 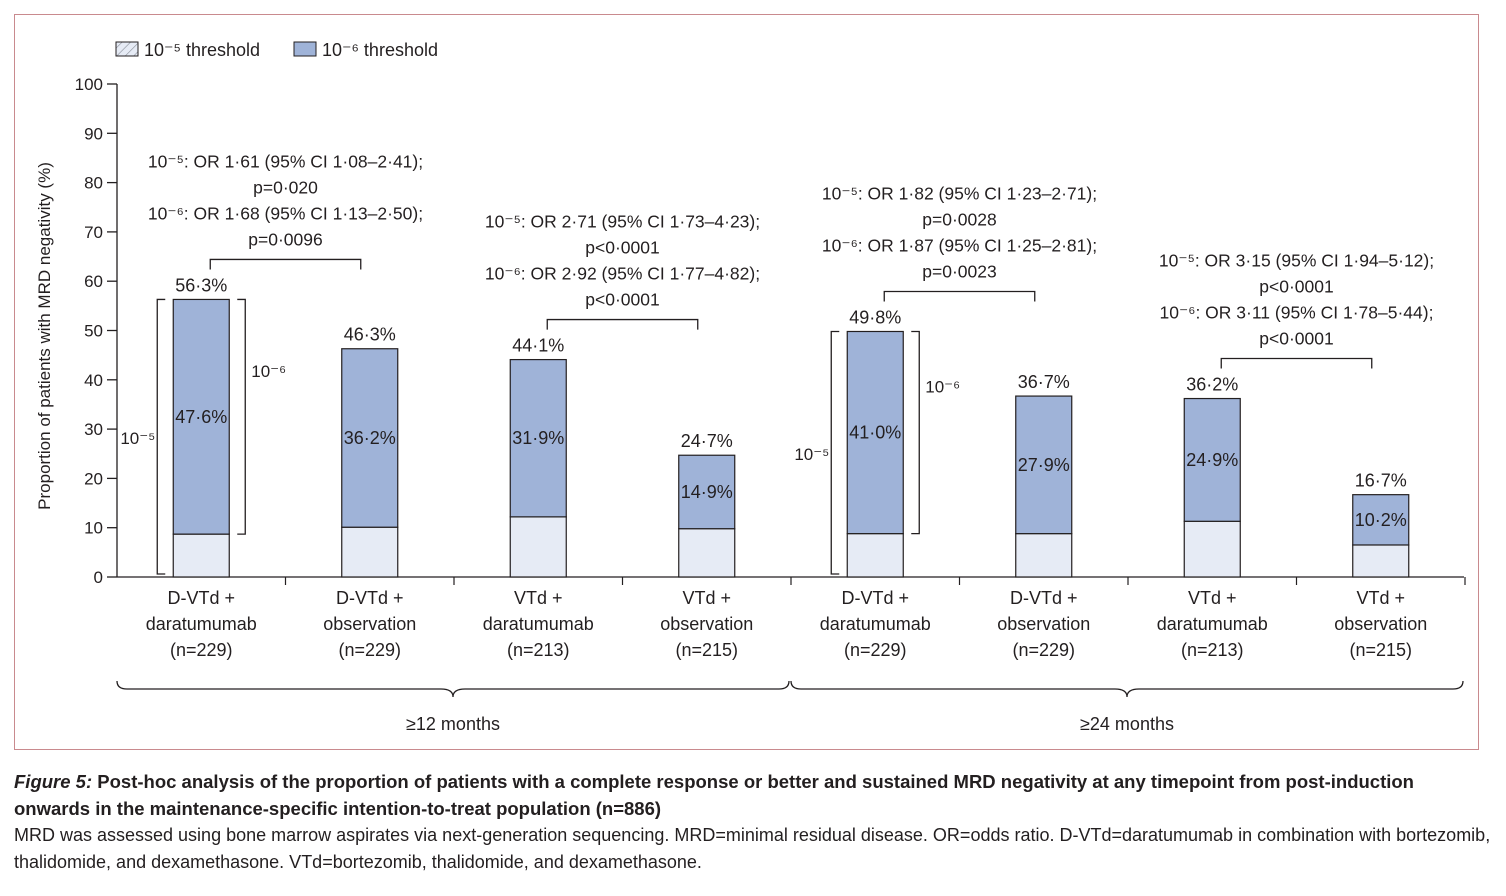 I want to click on bar-inner-label: 14·9%, so click(x=707, y=492).